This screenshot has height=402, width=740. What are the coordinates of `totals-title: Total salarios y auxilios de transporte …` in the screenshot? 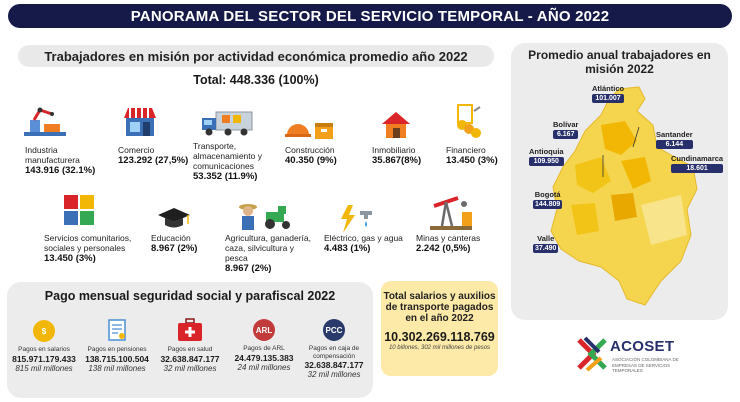 It's located at (439, 307).